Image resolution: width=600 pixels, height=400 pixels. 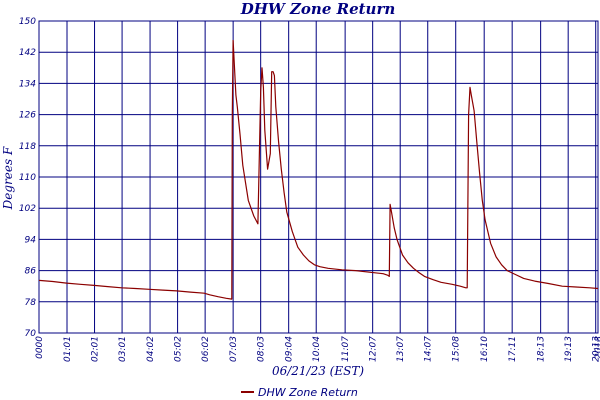 What do you see at coordinates (31, 240) in the screenshot?
I see `y-tick-label: 94` at bounding box center [31, 240].